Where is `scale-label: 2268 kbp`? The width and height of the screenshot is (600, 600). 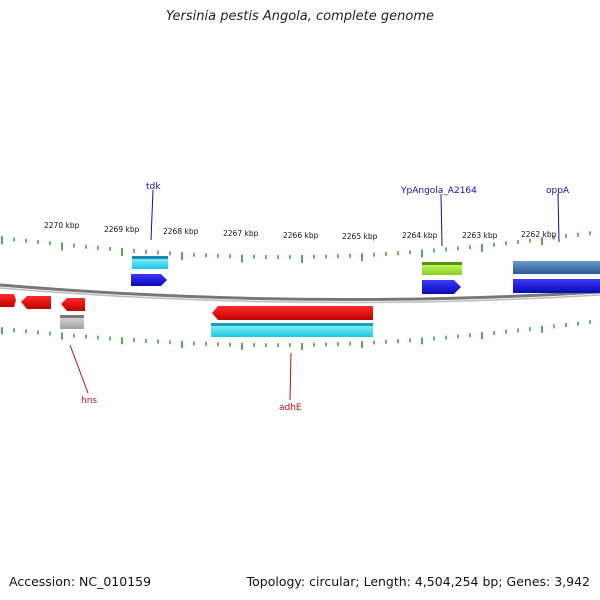 scale-label: 2268 kbp is located at coordinates (181, 231).